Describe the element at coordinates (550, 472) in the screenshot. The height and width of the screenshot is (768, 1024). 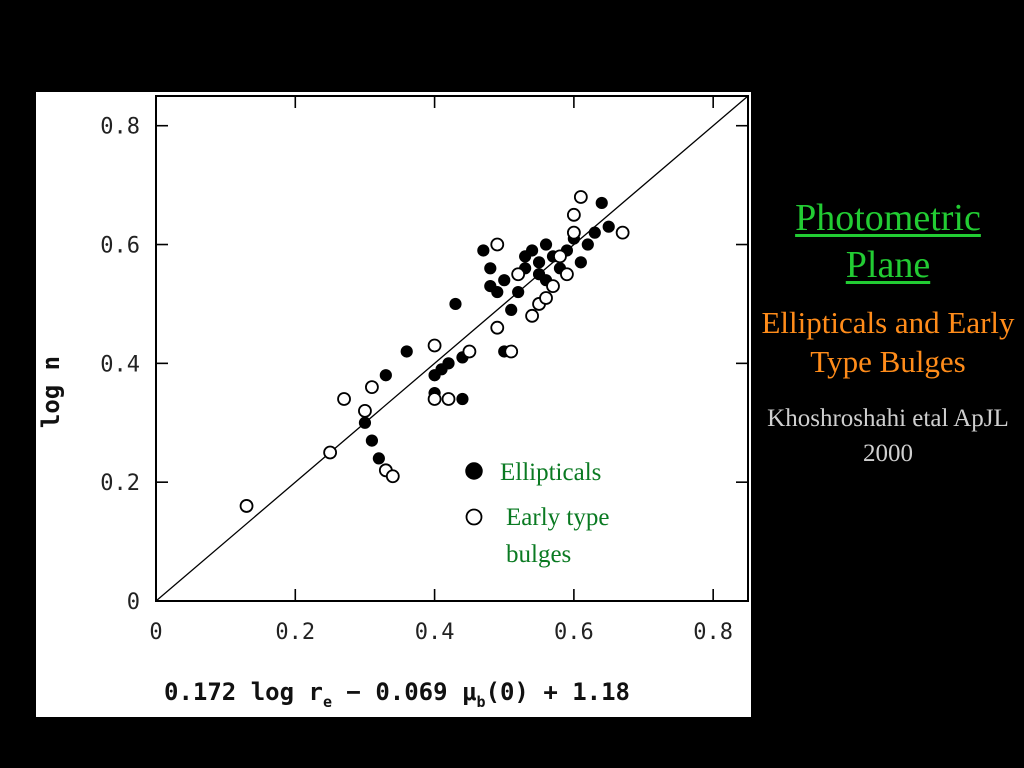
I see `legend-label-ellipticals: Ellipticals` at that location.